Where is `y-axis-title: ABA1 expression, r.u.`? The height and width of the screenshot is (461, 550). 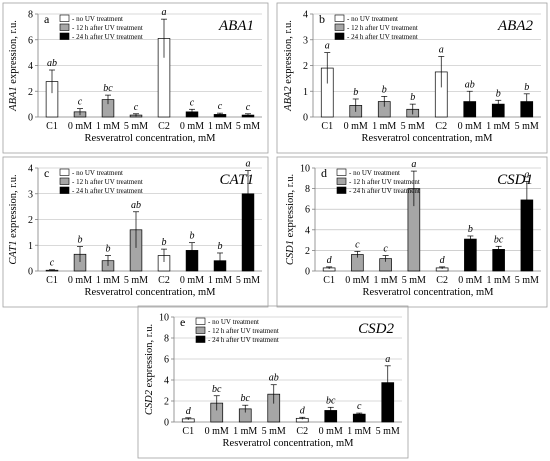 y-axis-title: ABA1 expression, r.u. is located at coordinates (13, 66).